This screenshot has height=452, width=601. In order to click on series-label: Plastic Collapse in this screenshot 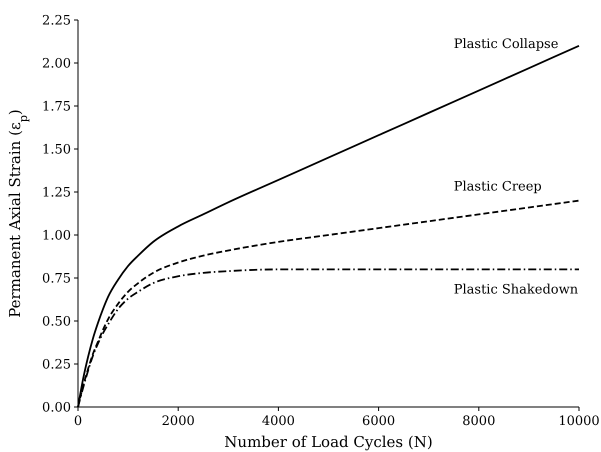, I will do `click(506, 44)`.